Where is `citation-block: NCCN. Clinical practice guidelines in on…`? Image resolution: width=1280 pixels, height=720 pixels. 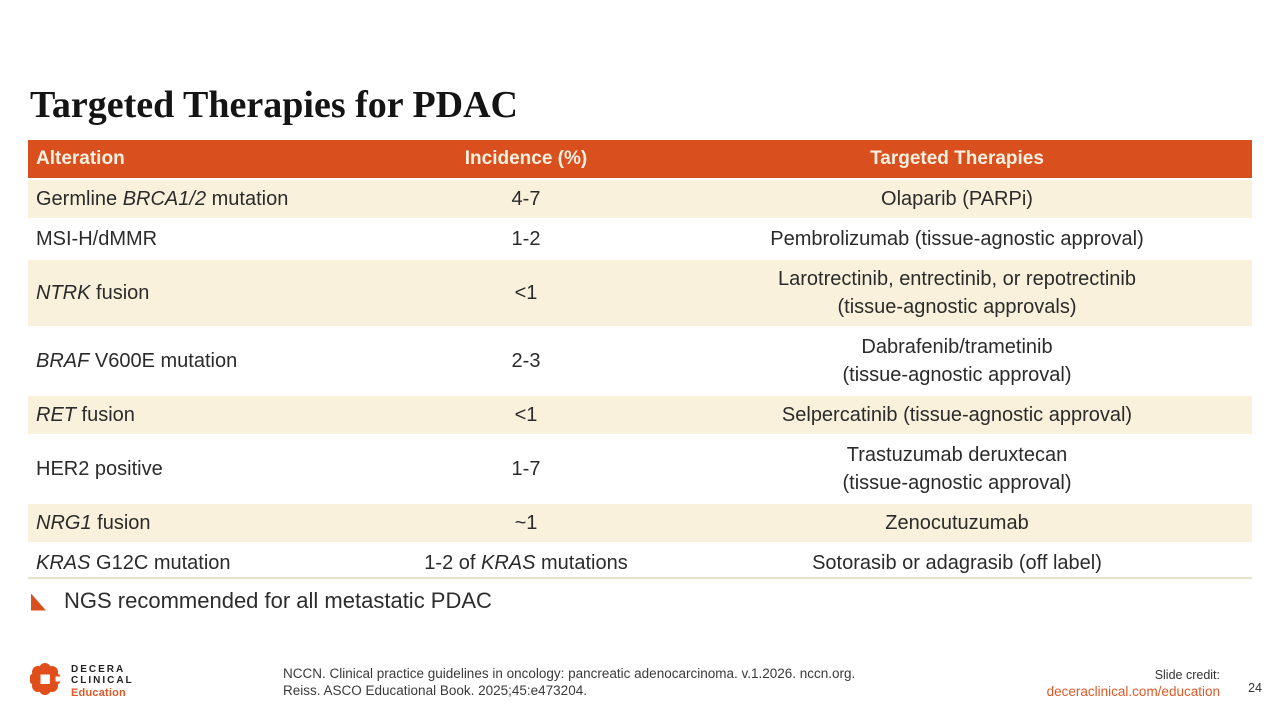
citation-block: NCCN. Clinical practice guidelines in on… is located at coordinates (569, 682).